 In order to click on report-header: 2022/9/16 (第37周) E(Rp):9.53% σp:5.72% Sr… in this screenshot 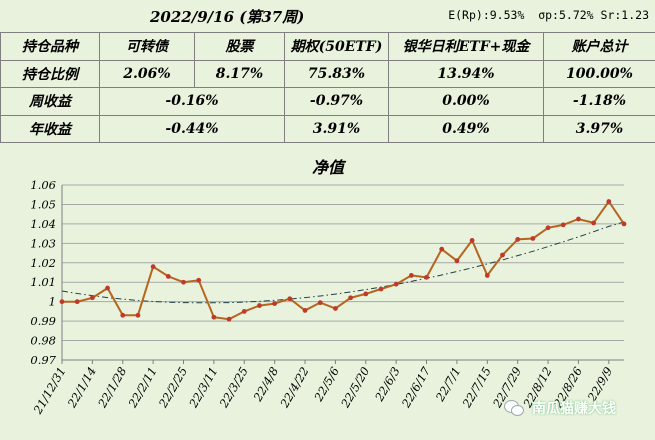, I will do `click(327, 16)`.